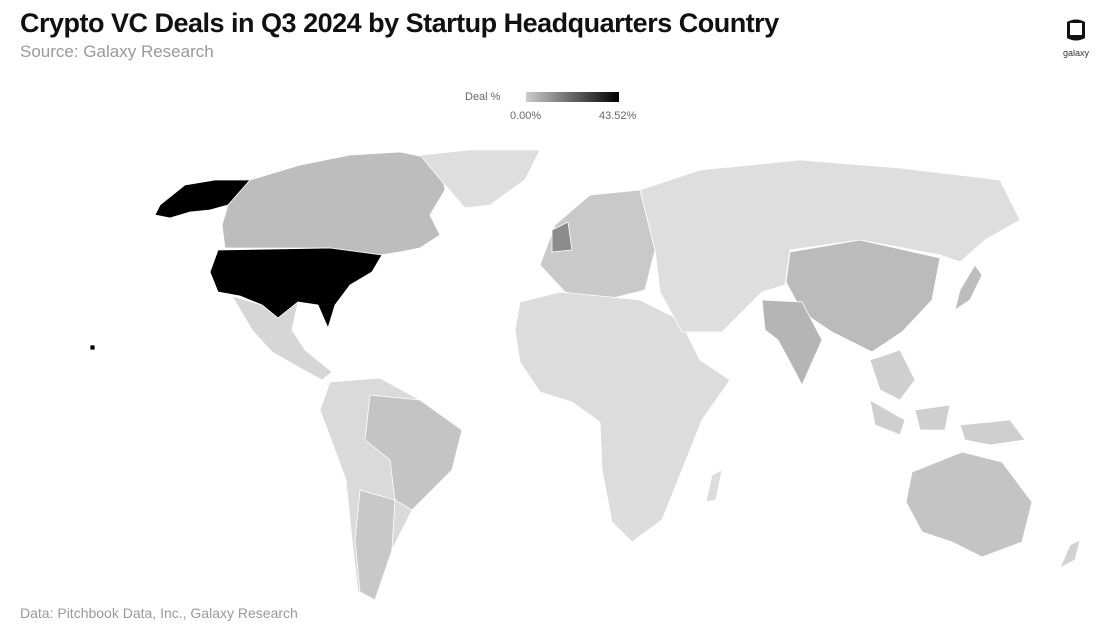 The width and height of the screenshot is (1100, 630). I want to click on region-new-zealand, so click(1070, 554).